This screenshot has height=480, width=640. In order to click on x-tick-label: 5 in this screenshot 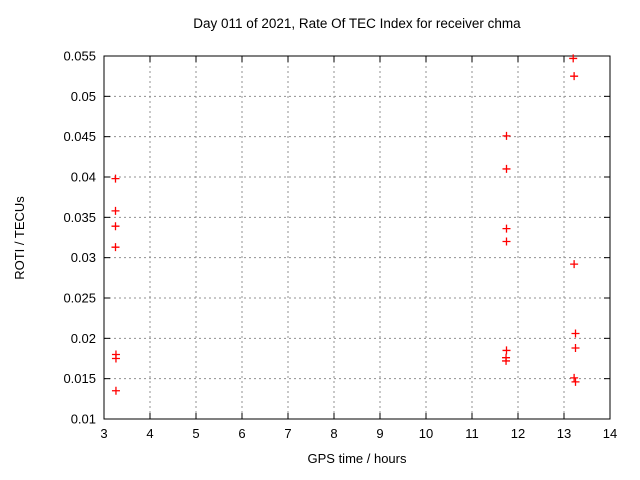, I will do `click(195, 433)`.